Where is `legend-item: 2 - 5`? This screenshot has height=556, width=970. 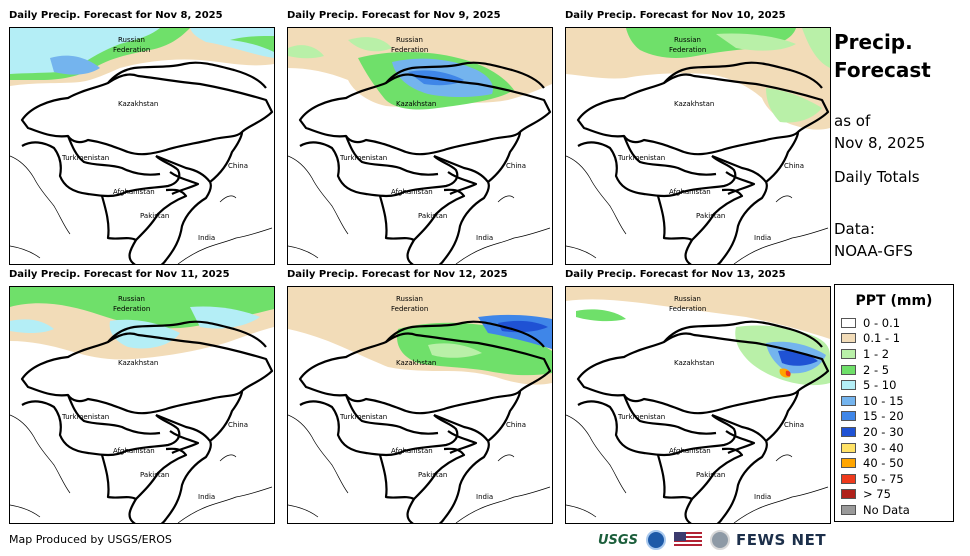
legend-item: 2 - 5 is located at coordinates (894, 370).